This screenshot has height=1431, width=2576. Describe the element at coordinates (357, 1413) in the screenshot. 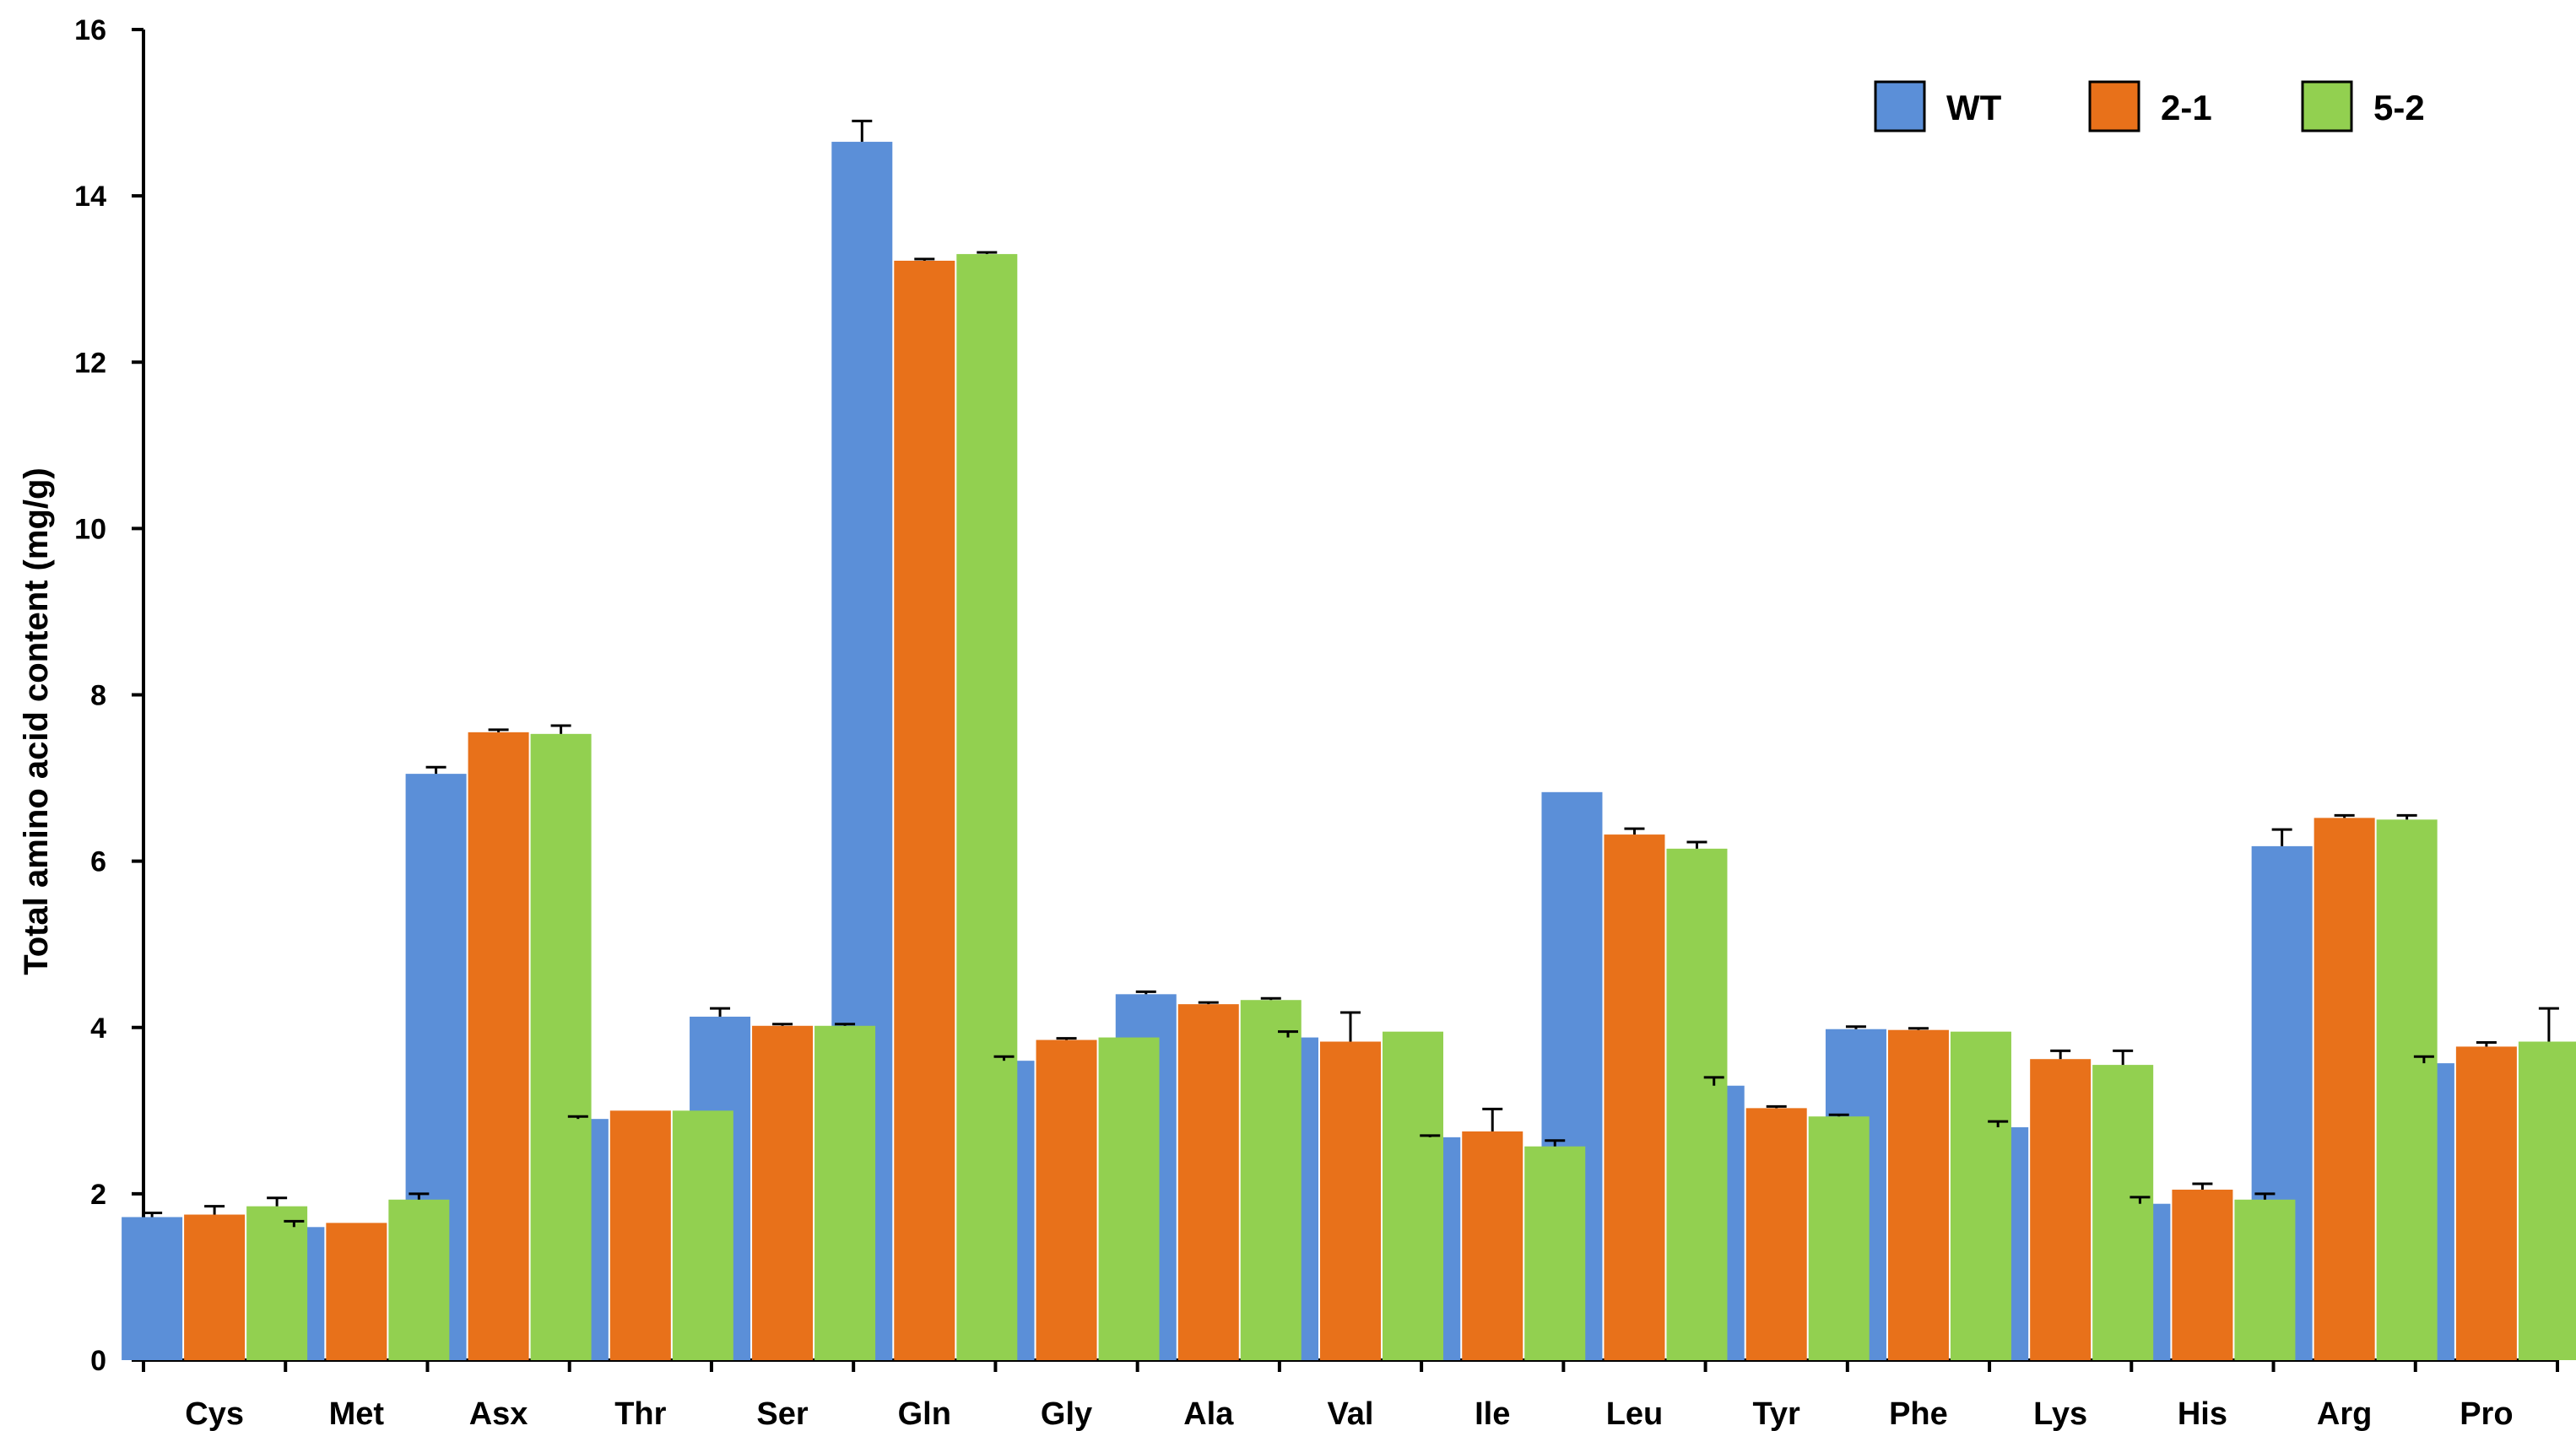

I see `x-tick-label: Met` at that location.